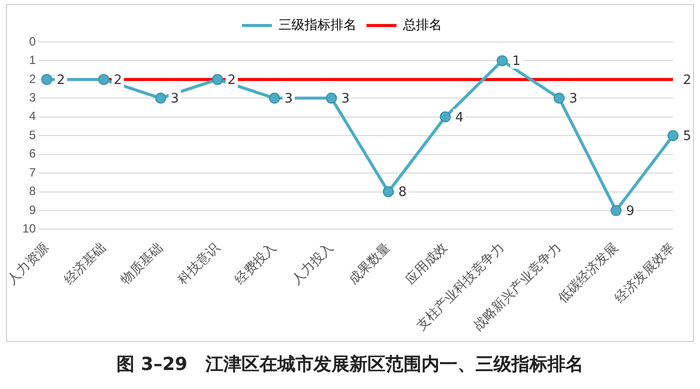  What do you see at coordinates (350, 364) in the screenshot?
I see `text: 图 3–29 江津区在城市发展新区范围内一、三级指标排名` at bounding box center [350, 364].